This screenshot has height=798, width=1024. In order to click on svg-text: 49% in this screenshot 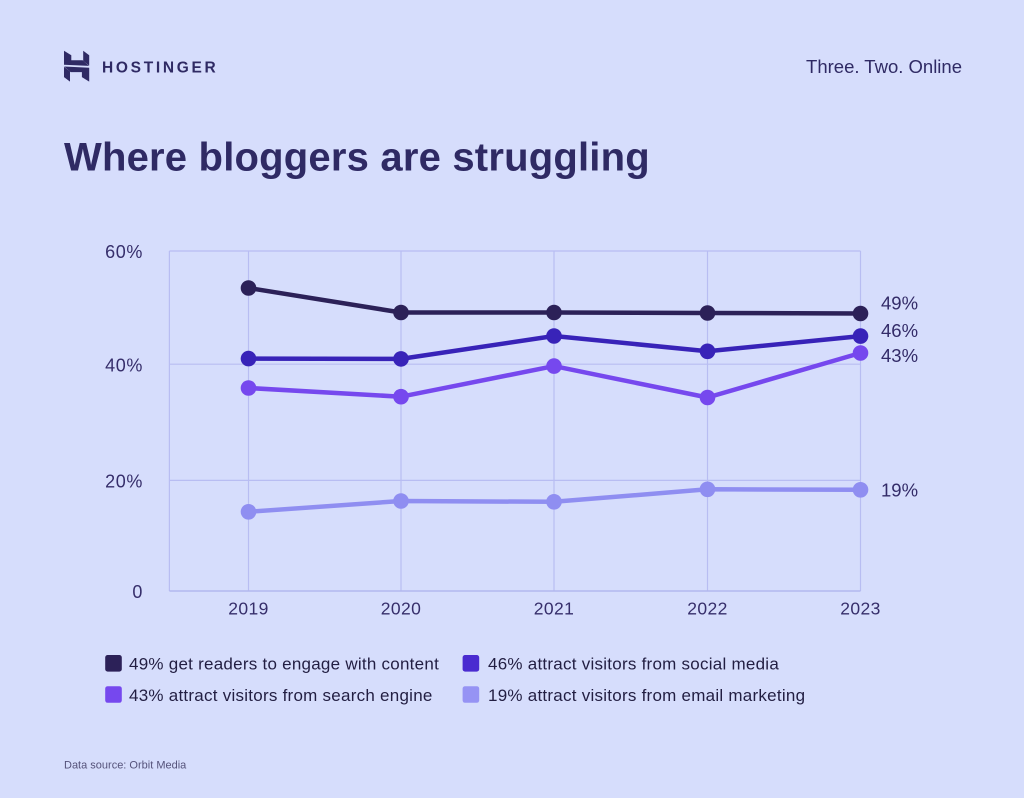, I will do `click(899, 303)`.